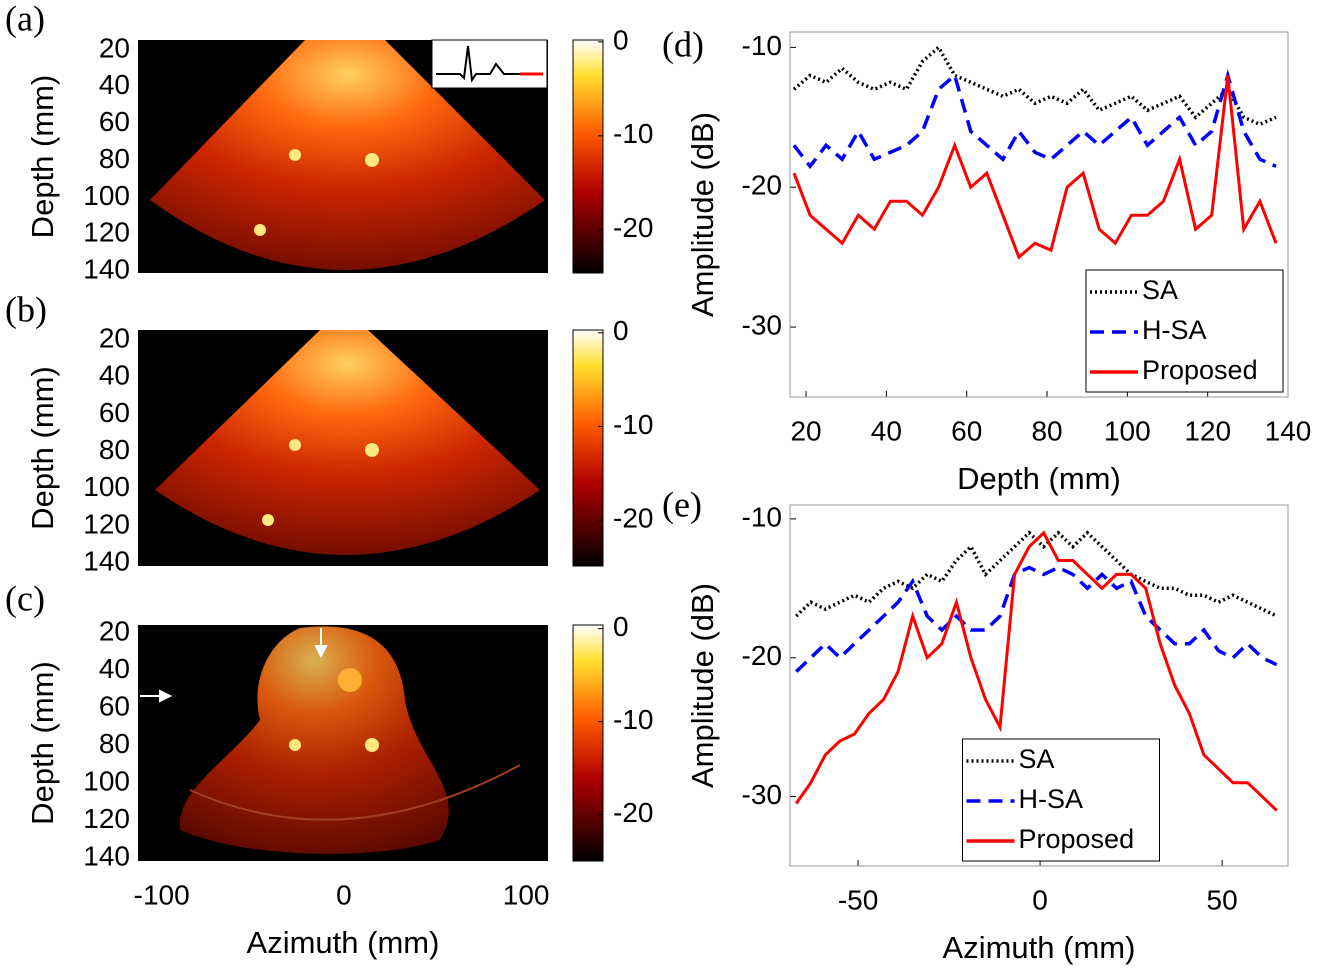 This screenshot has height=973, width=1327. I want to click on blob, so click(314, 740).